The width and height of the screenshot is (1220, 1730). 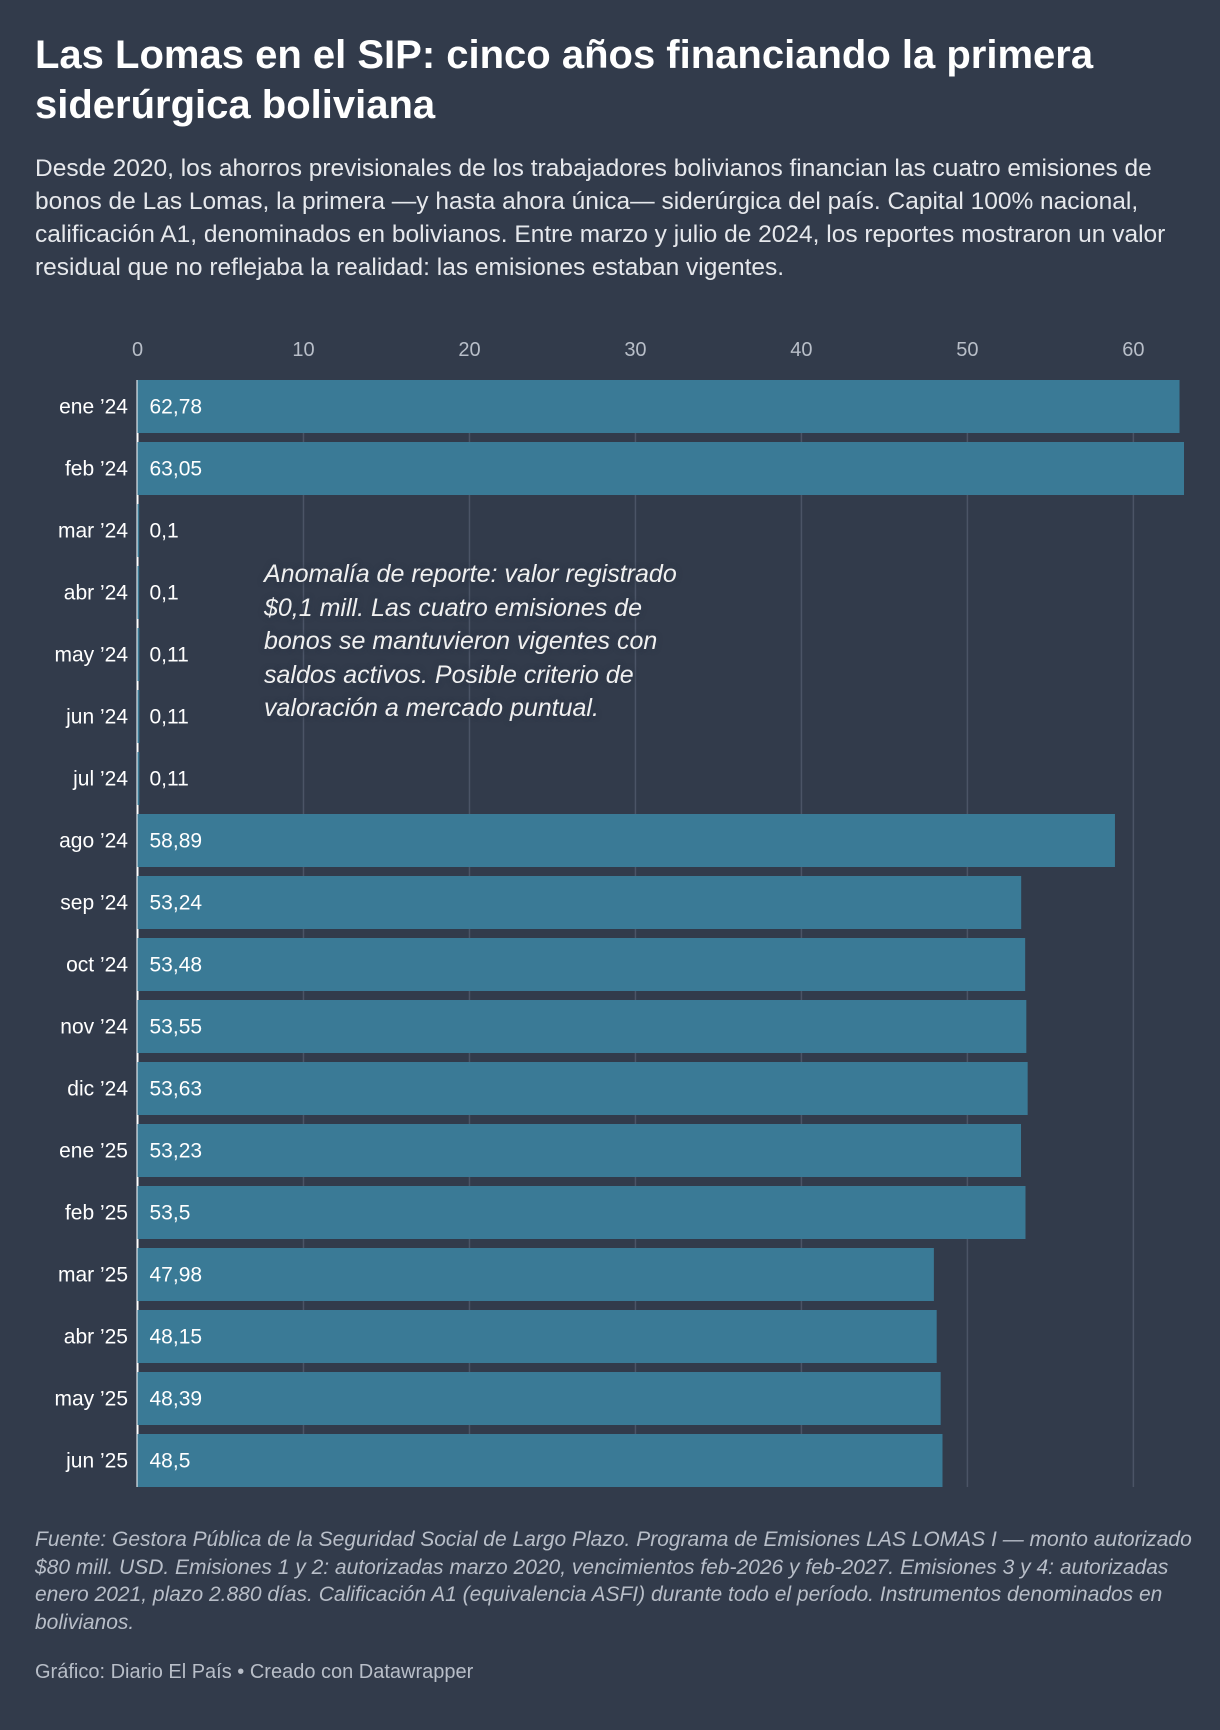 What do you see at coordinates (164, 593) in the screenshot?
I see `value-label-3: 0,1` at bounding box center [164, 593].